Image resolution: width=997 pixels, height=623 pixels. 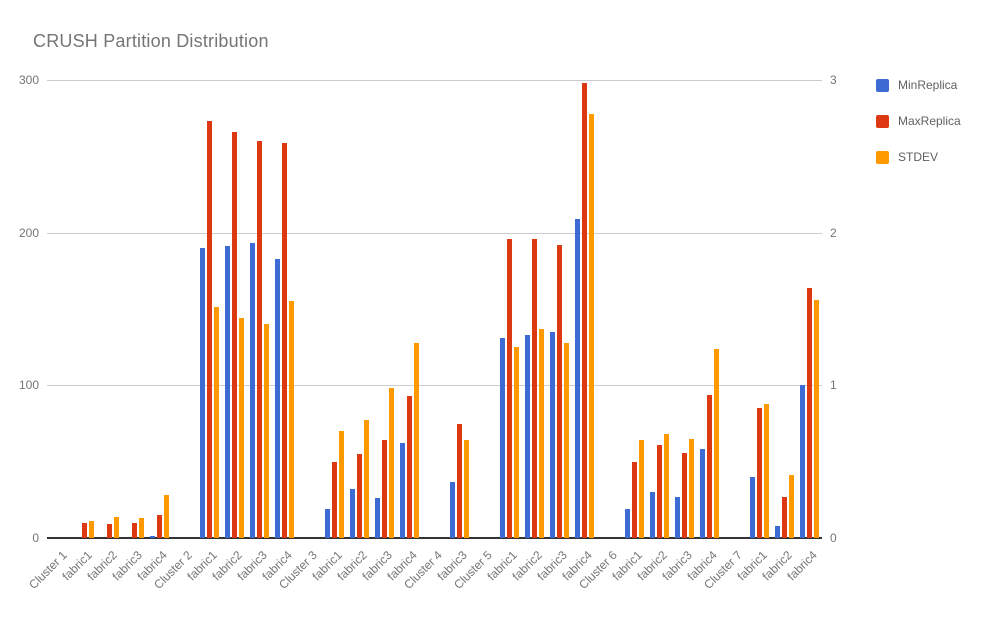 What do you see at coordinates (929, 121) in the screenshot?
I see `legend-label: MaxReplica` at bounding box center [929, 121].